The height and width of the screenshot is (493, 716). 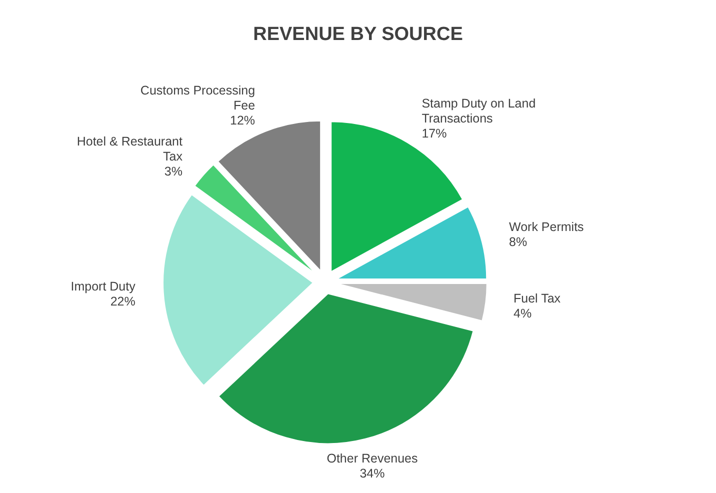 What do you see at coordinates (358, 34) in the screenshot?
I see `chart-title: REVENUE BY SOURCE` at bounding box center [358, 34].